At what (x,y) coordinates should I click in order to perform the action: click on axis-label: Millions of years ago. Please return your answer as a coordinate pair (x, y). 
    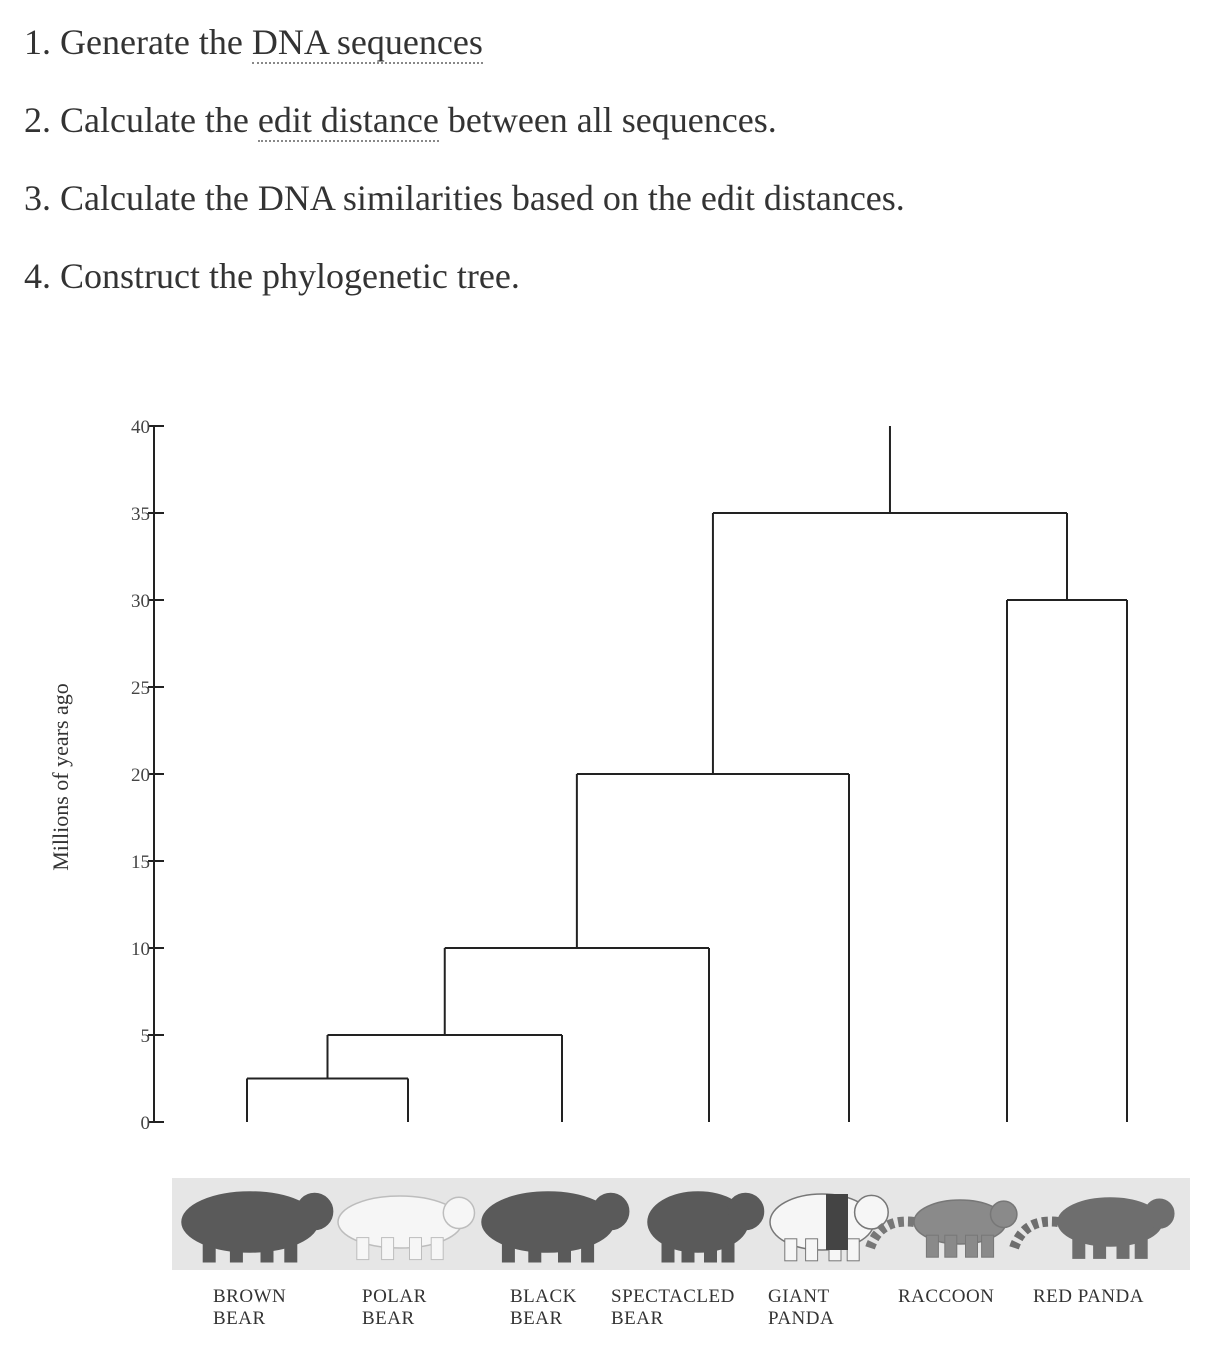
    Looking at the image, I should click on (60, 777).